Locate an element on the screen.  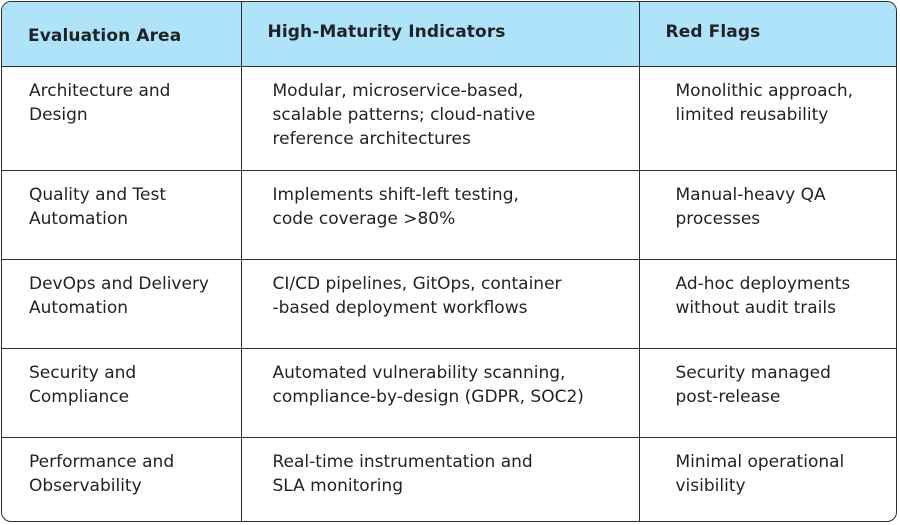
cell-evaluation-area: Architecture and Design is located at coordinates (122, 118).